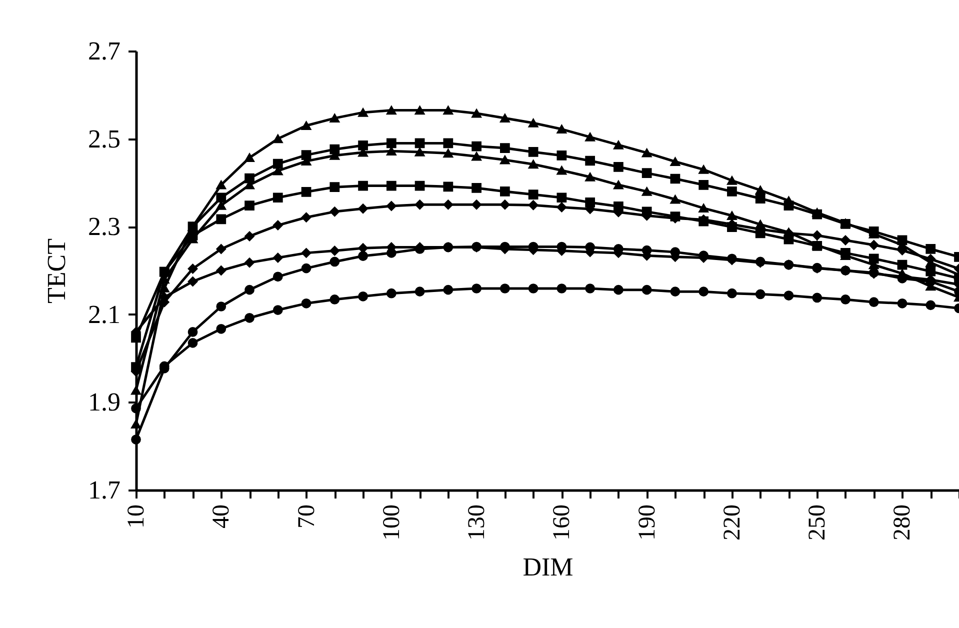 Image resolution: width=959 pixels, height=628 pixels. I want to click on x-tick-label: 280, so click(903, 522).